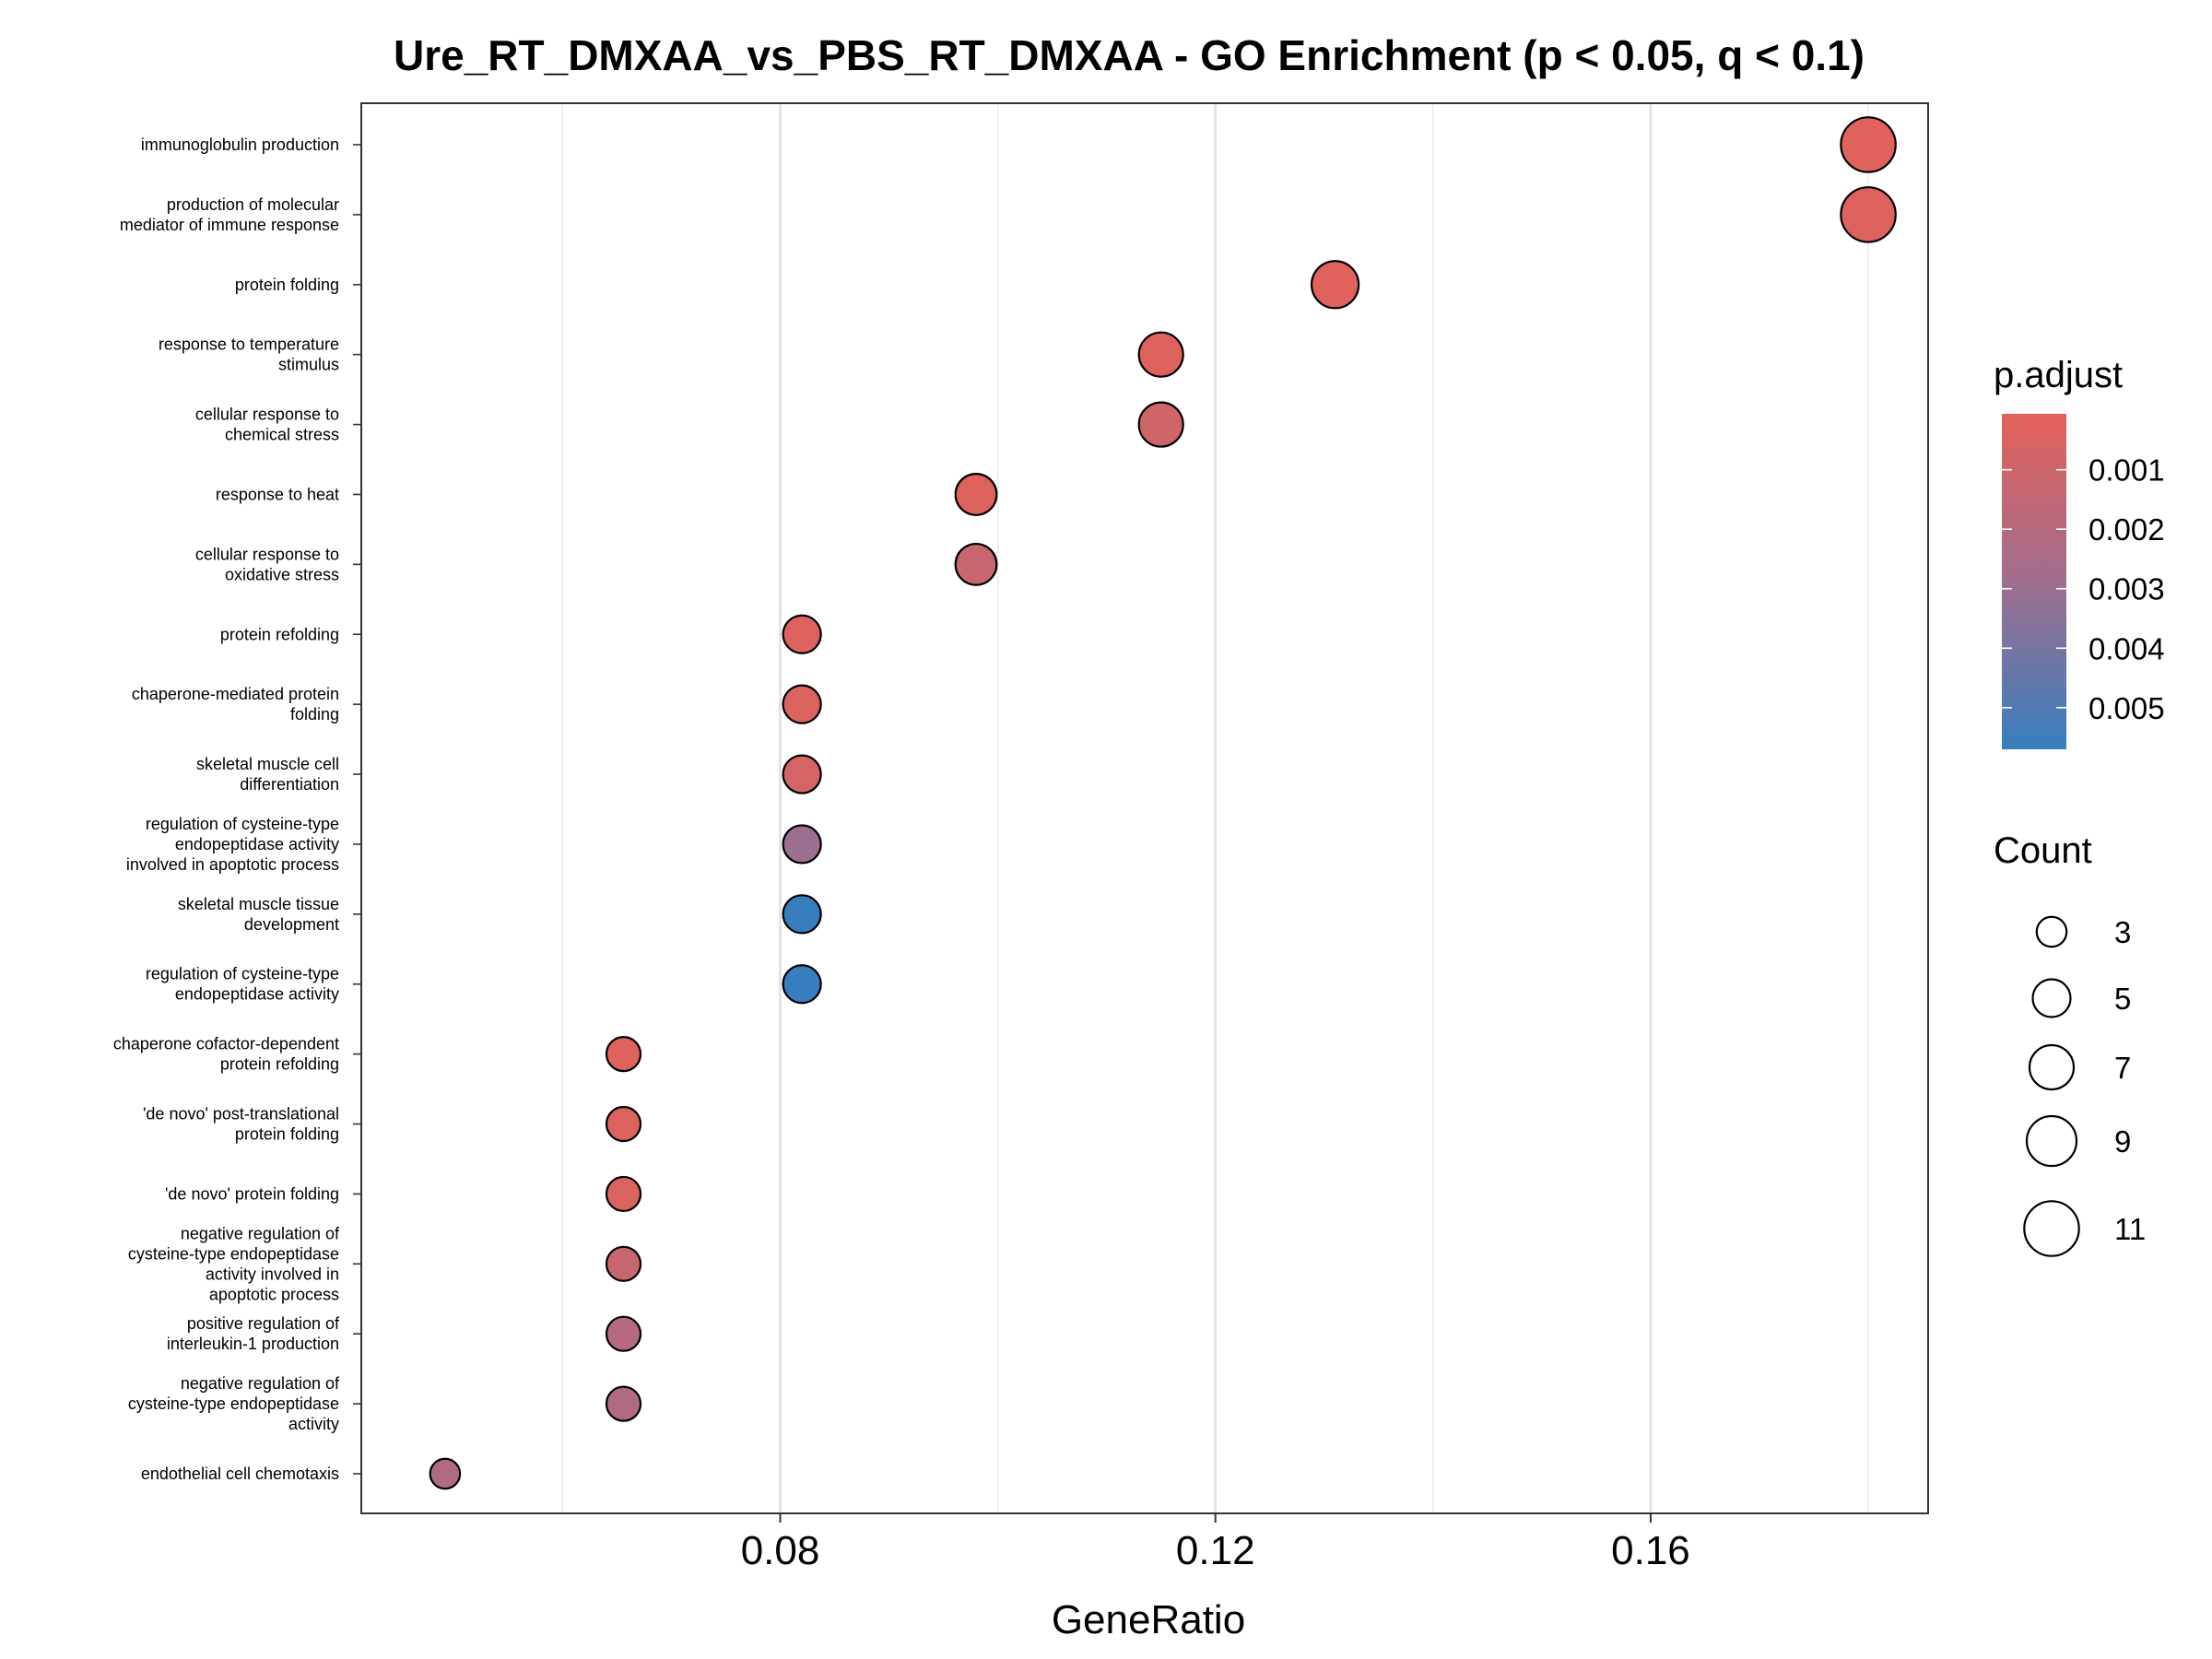 The width and height of the screenshot is (2212, 1659). Describe the element at coordinates (267, 425) in the screenshot. I see `y-axis-term-label: cellular response to chemical stress` at that location.